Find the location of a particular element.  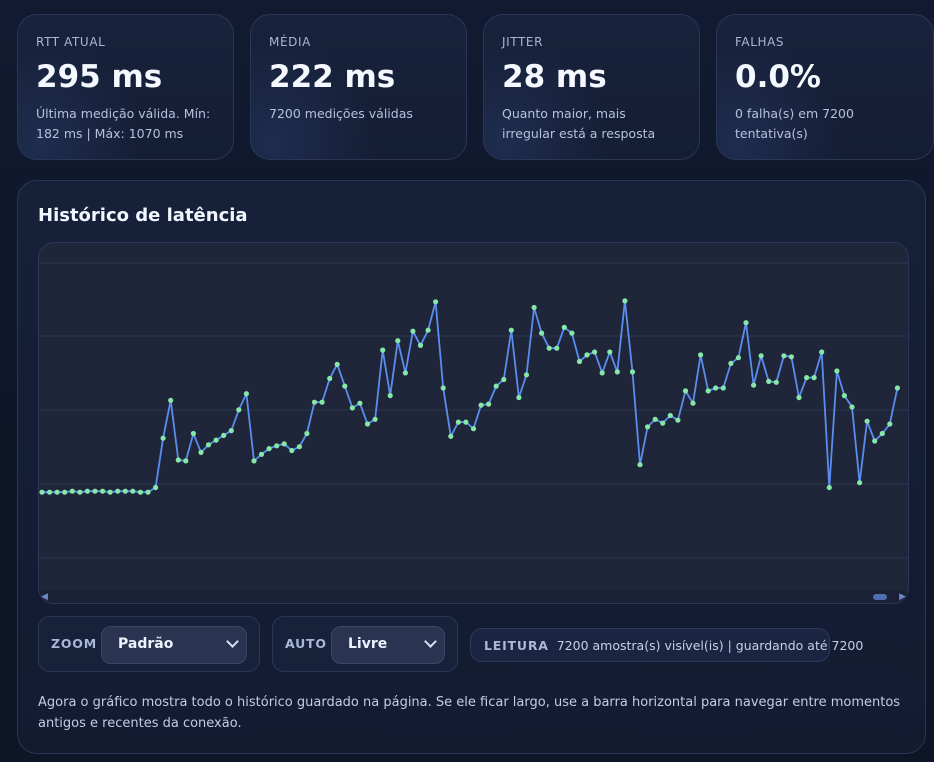

stat-sub: 7200 medições válidas is located at coordinates (341, 113).